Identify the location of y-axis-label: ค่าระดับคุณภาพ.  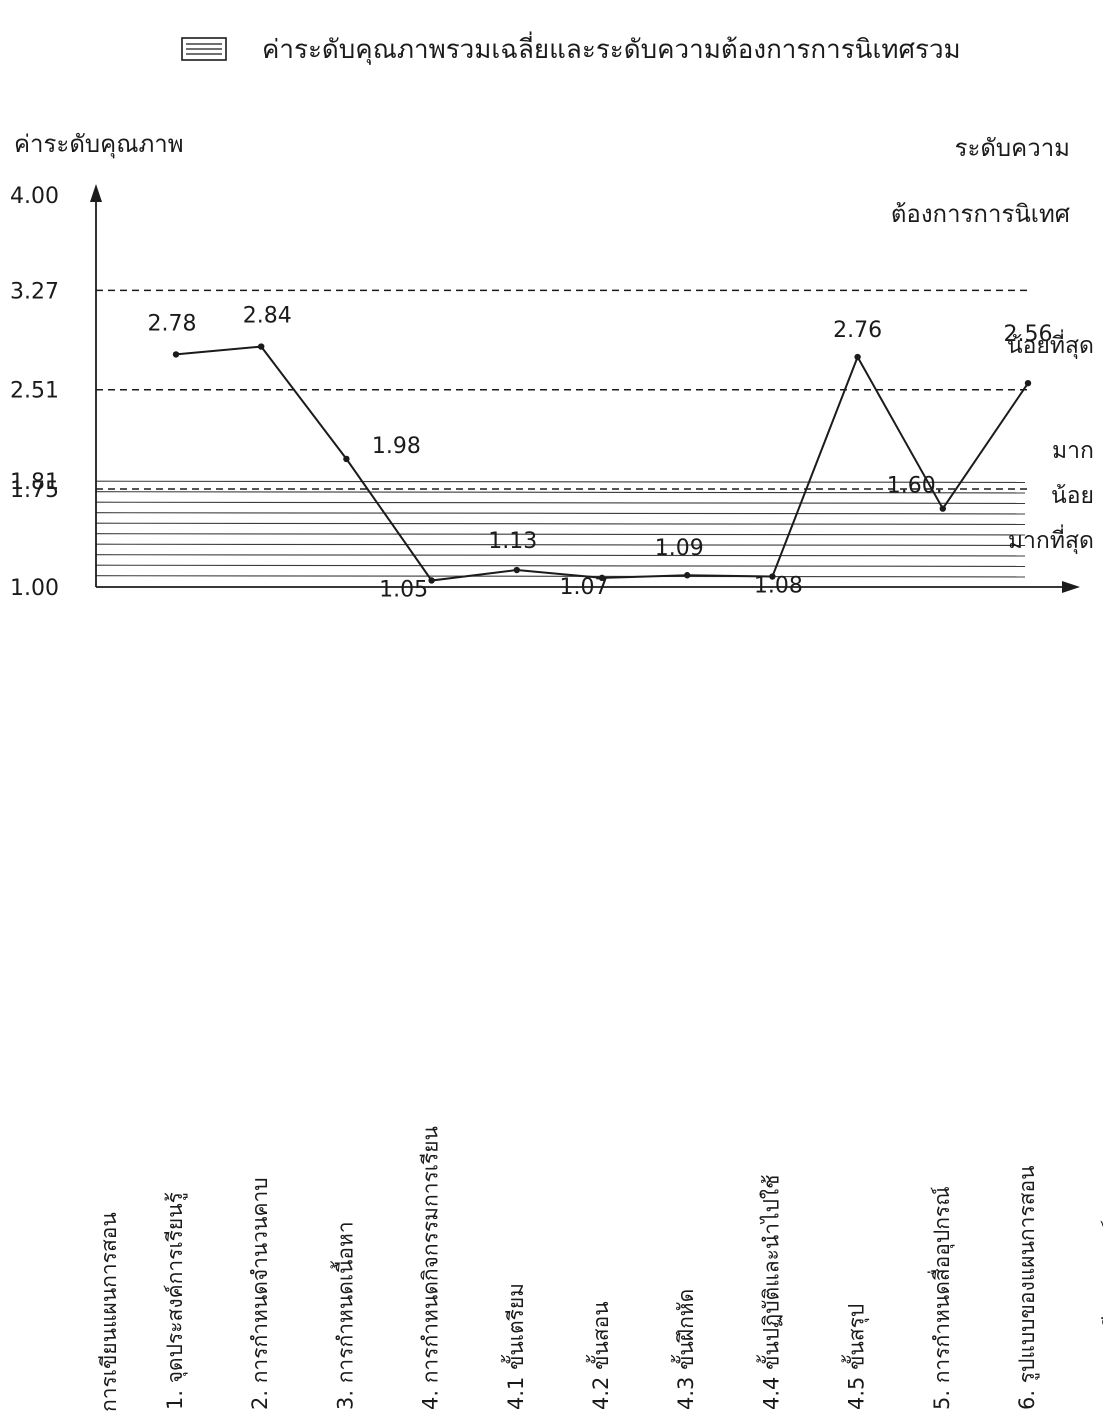
(99, 144).